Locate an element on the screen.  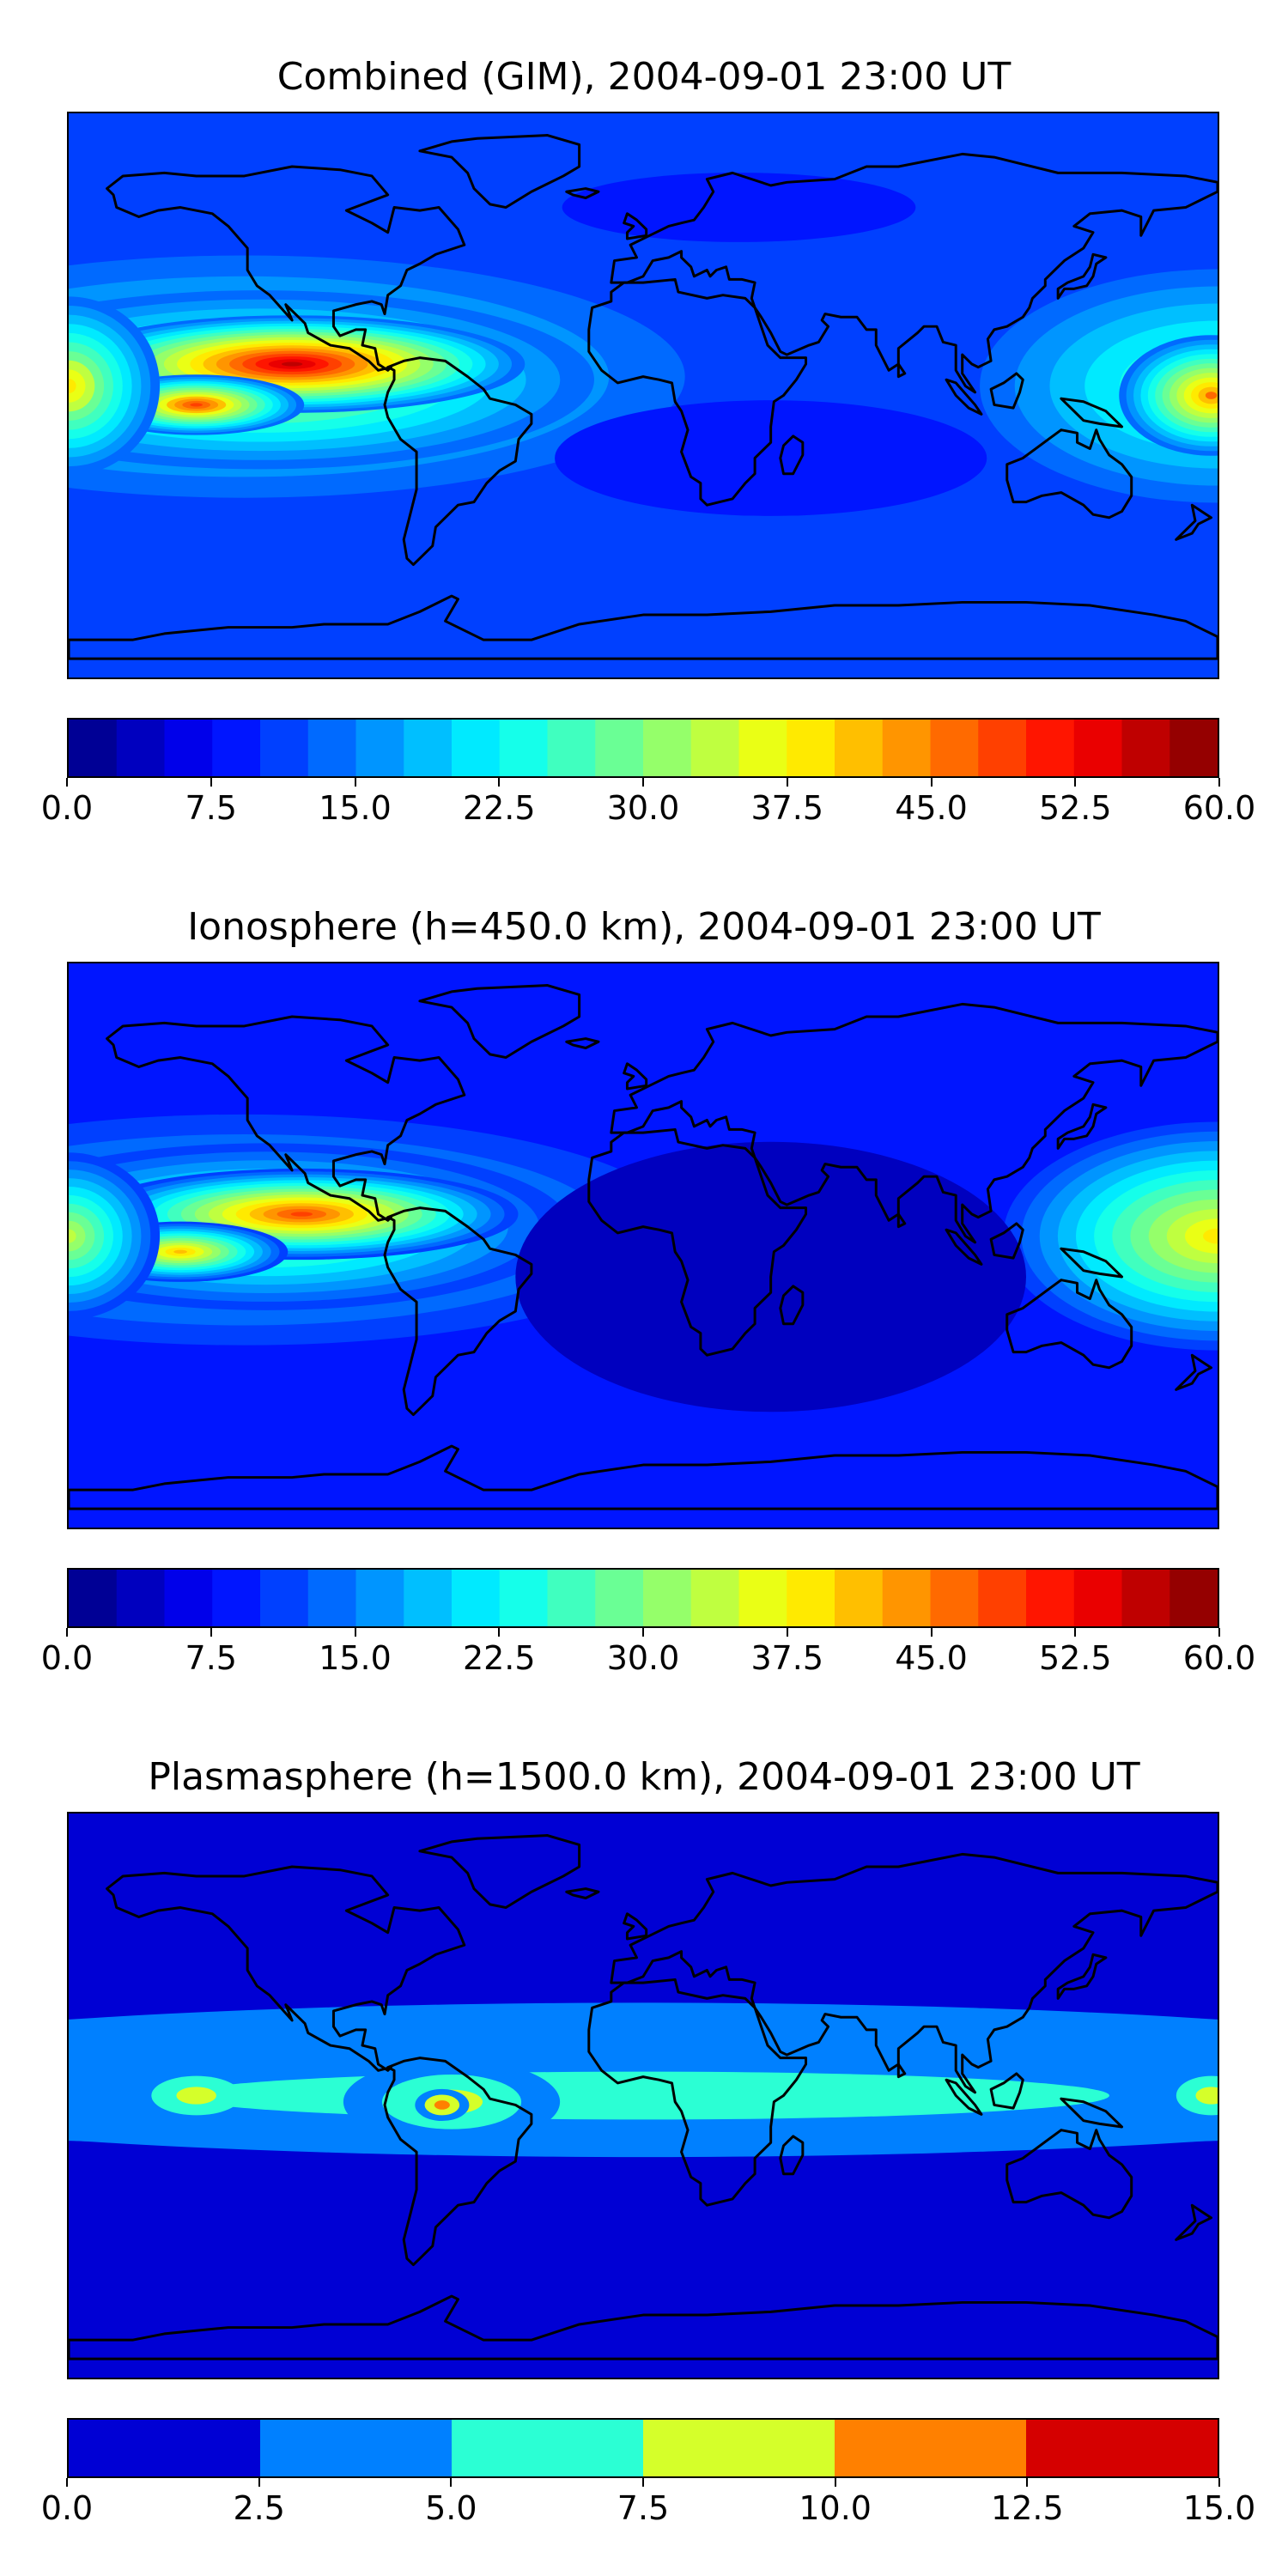
panel-3-coastline-antarctica is located at coordinates (643, 2327).